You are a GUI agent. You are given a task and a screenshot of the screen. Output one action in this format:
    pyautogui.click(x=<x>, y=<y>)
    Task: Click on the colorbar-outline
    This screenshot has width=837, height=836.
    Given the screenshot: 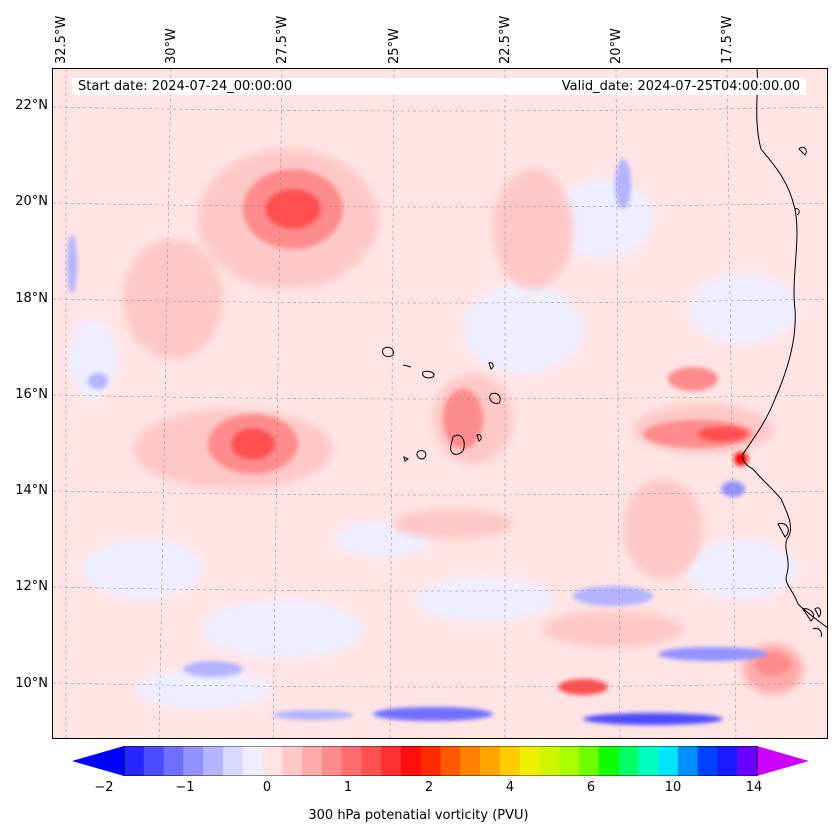 What is the action you would take?
    pyautogui.click(x=440, y=761)
    